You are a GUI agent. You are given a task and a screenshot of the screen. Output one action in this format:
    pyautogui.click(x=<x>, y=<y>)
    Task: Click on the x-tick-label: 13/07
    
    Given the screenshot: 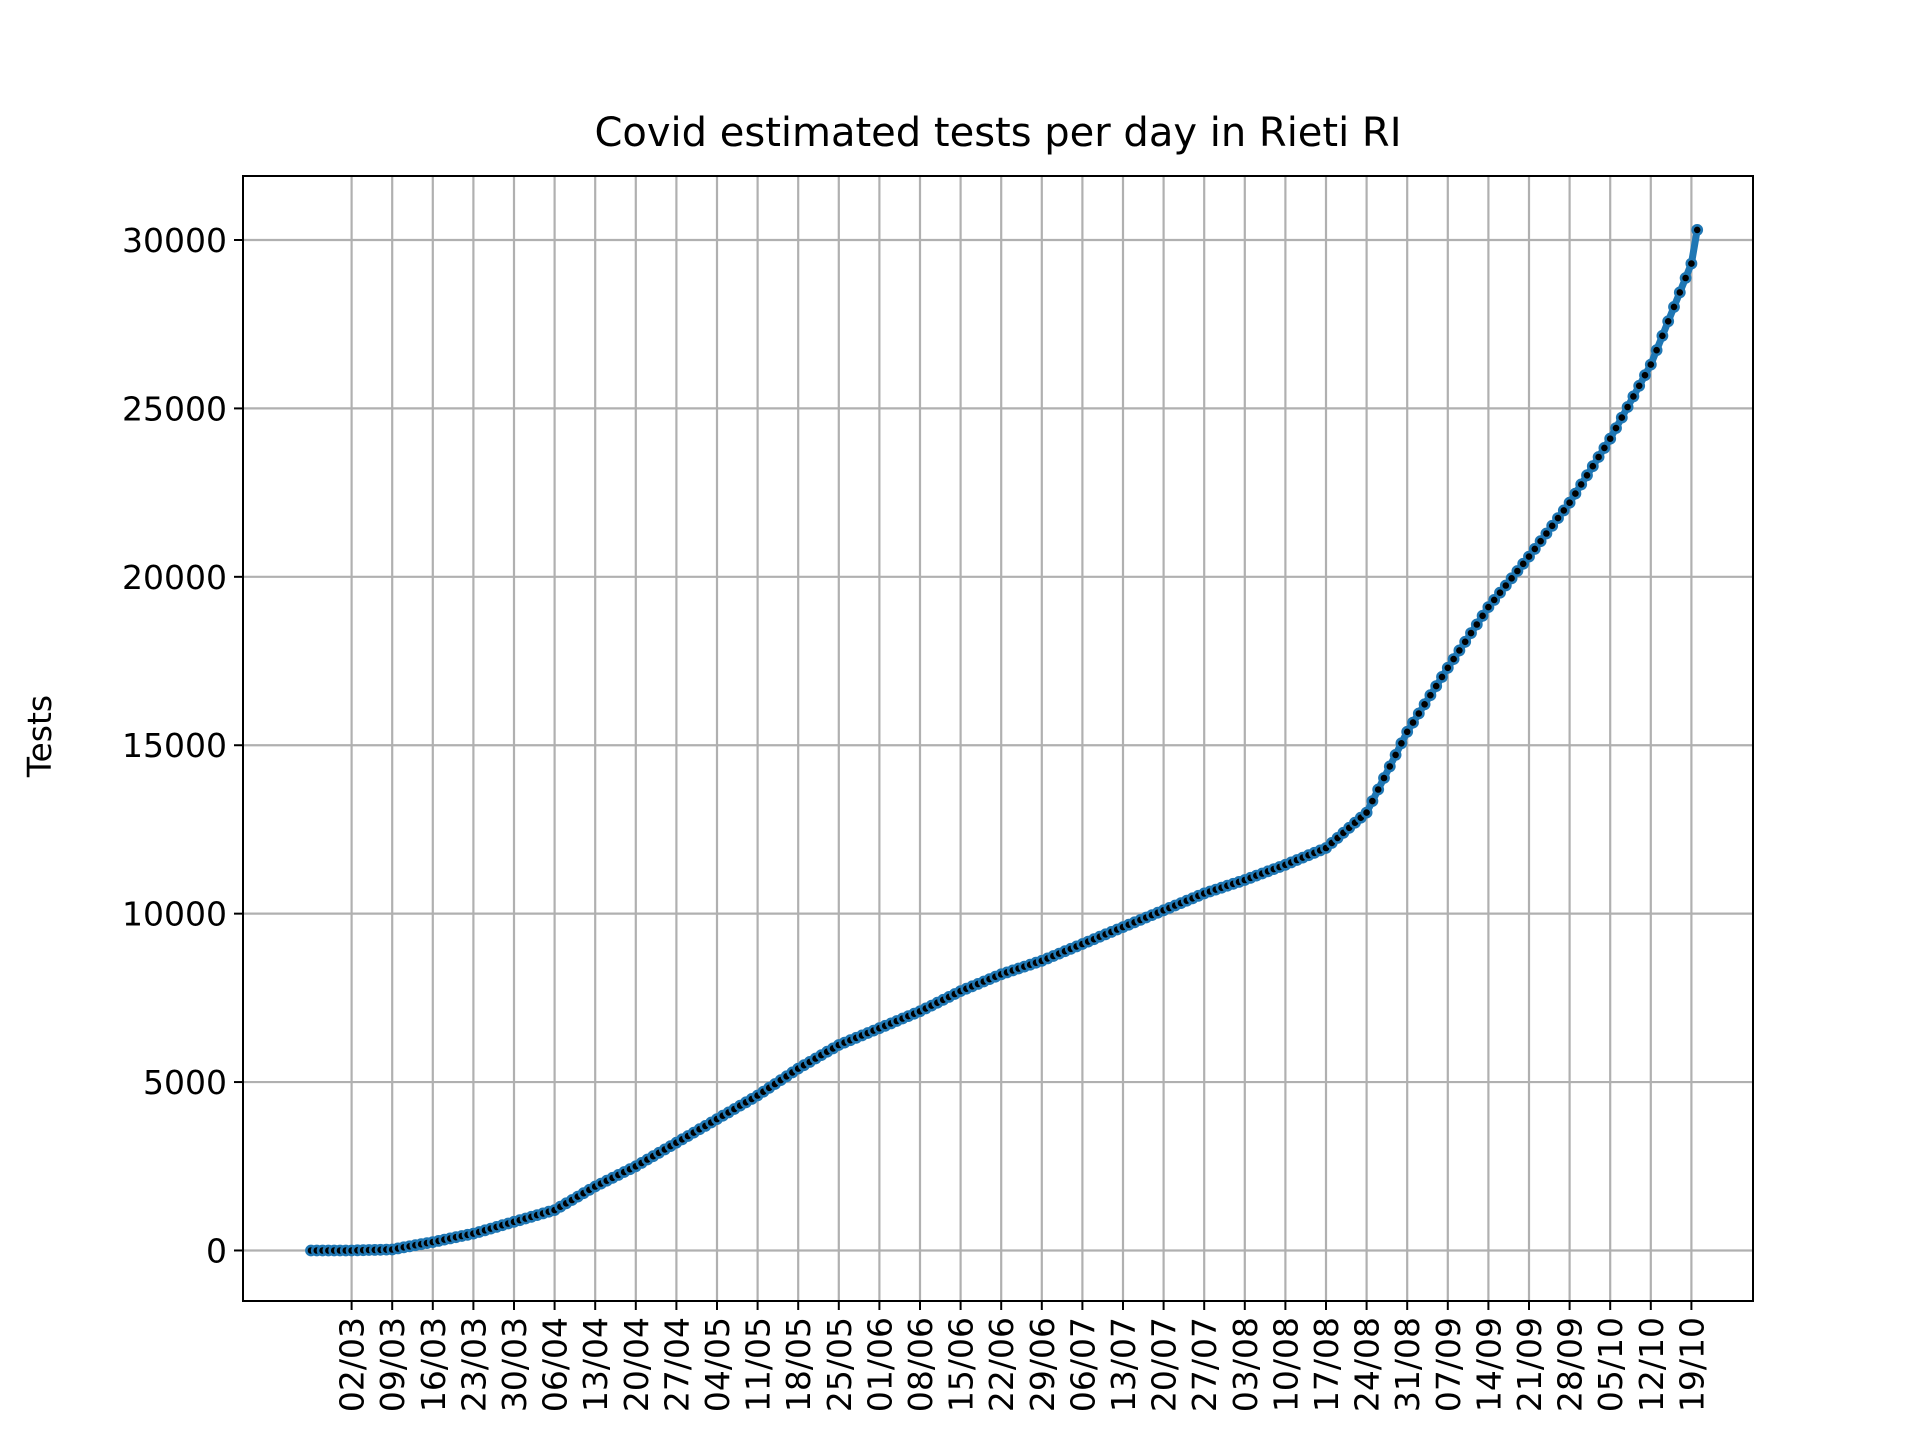 What is the action you would take?
    pyautogui.click(x=1123, y=1364)
    